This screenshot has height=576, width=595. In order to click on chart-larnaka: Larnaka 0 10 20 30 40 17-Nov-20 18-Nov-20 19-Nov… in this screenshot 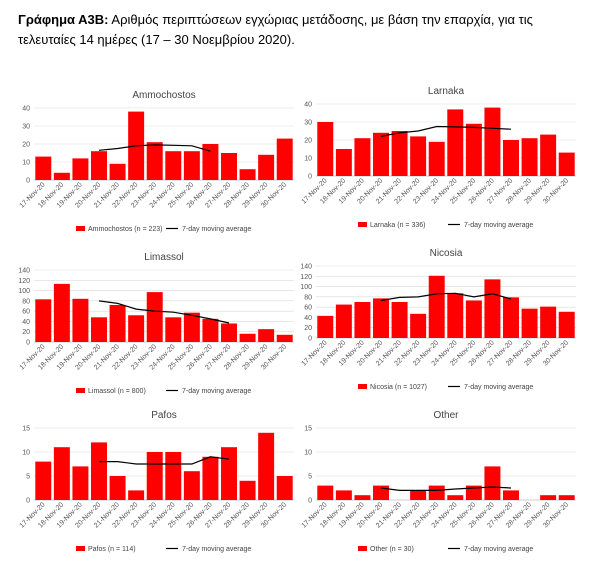, I will do `click(435, 156)`.